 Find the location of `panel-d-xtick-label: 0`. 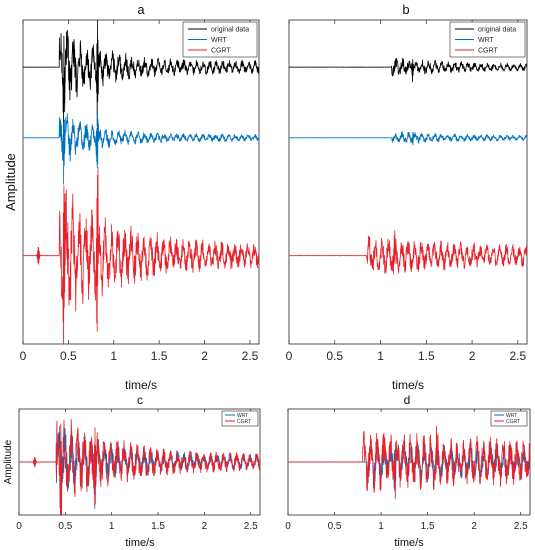

panel-d-xtick-label: 0 is located at coordinates (288, 526).